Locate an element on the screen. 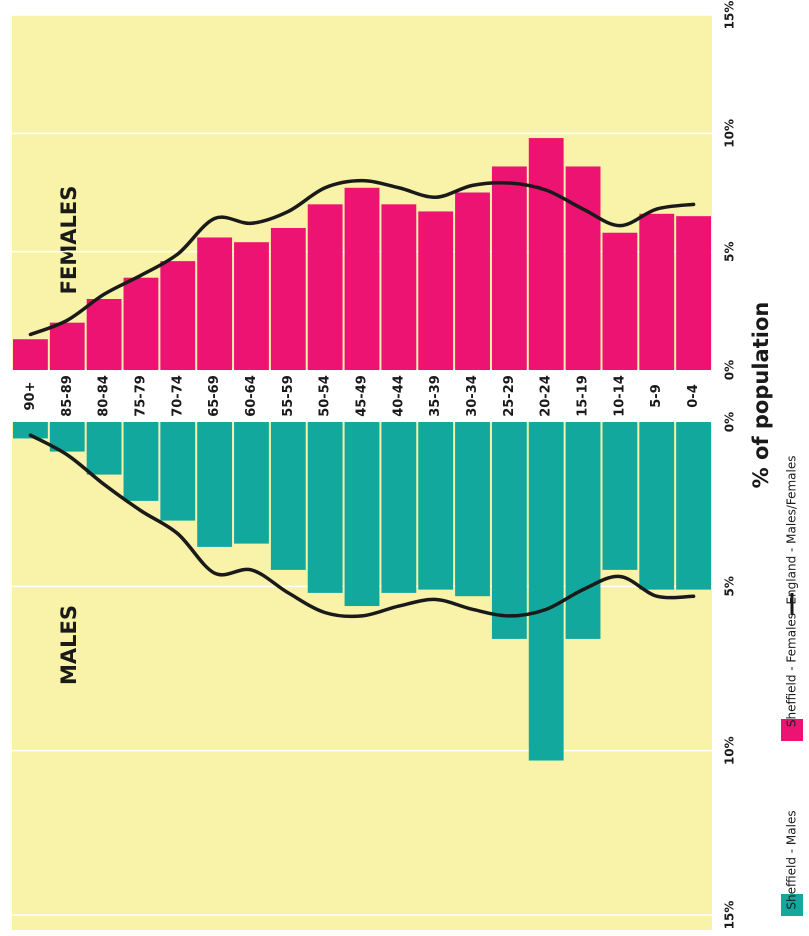 This screenshot has width=809, height=936. males-label: MALES is located at coordinates (69, 645).